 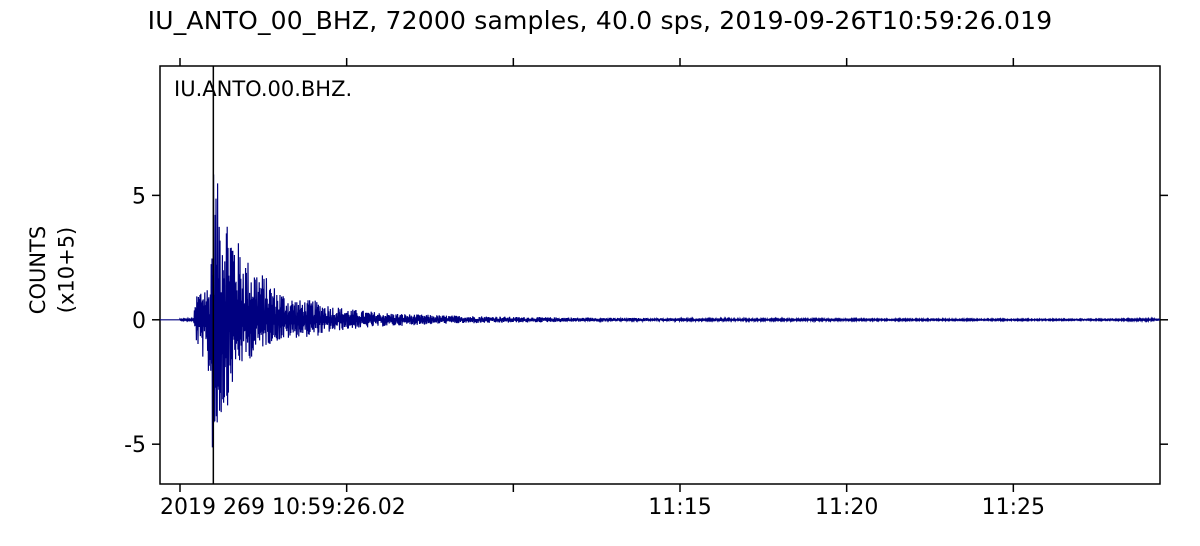 I want to click on y-tick-label: -5, so click(x=135, y=445).